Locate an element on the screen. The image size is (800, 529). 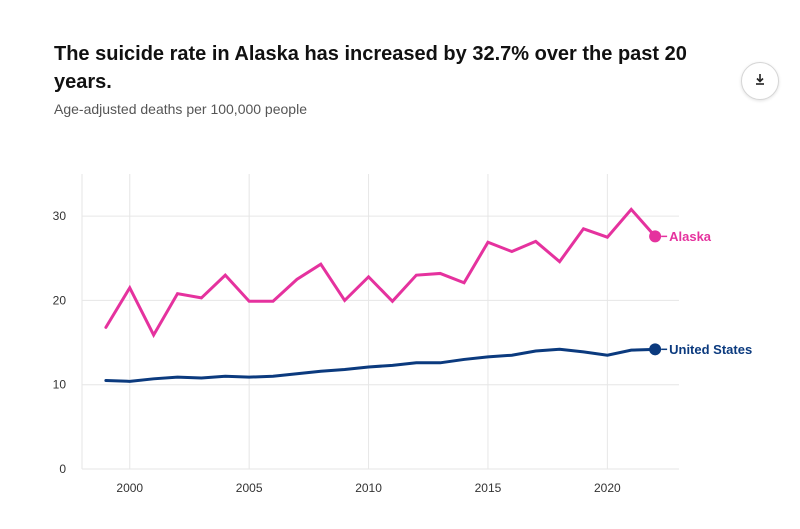
x-tick-label: 2015 is located at coordinates (488, 488).